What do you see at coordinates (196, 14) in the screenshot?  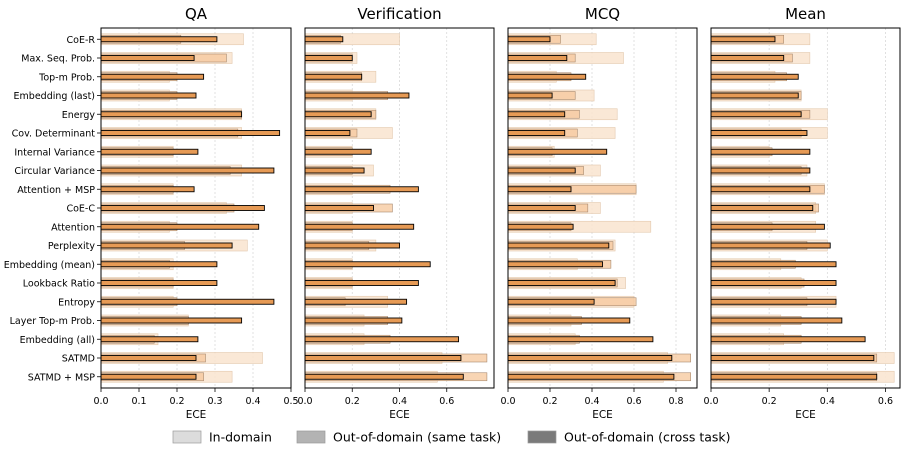 I see `panel-title: QA` at bounding box center [196, 14].